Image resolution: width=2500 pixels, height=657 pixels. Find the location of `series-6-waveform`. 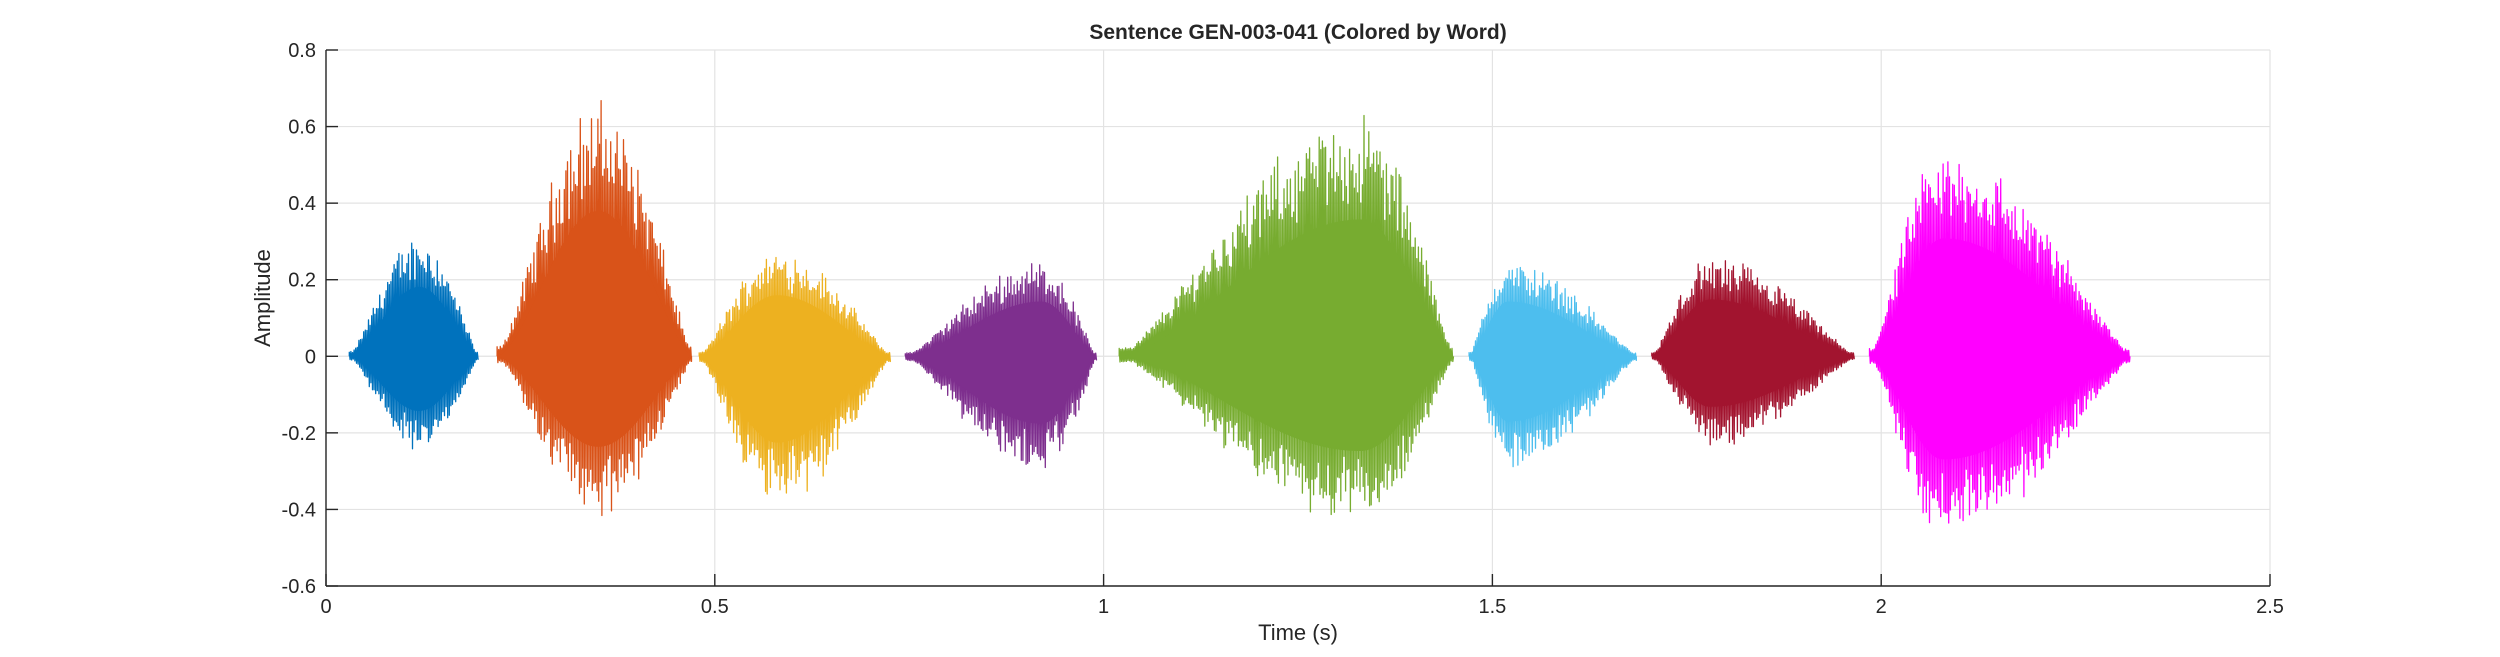

series-6-waveform is located at coordinates (1552, 367).